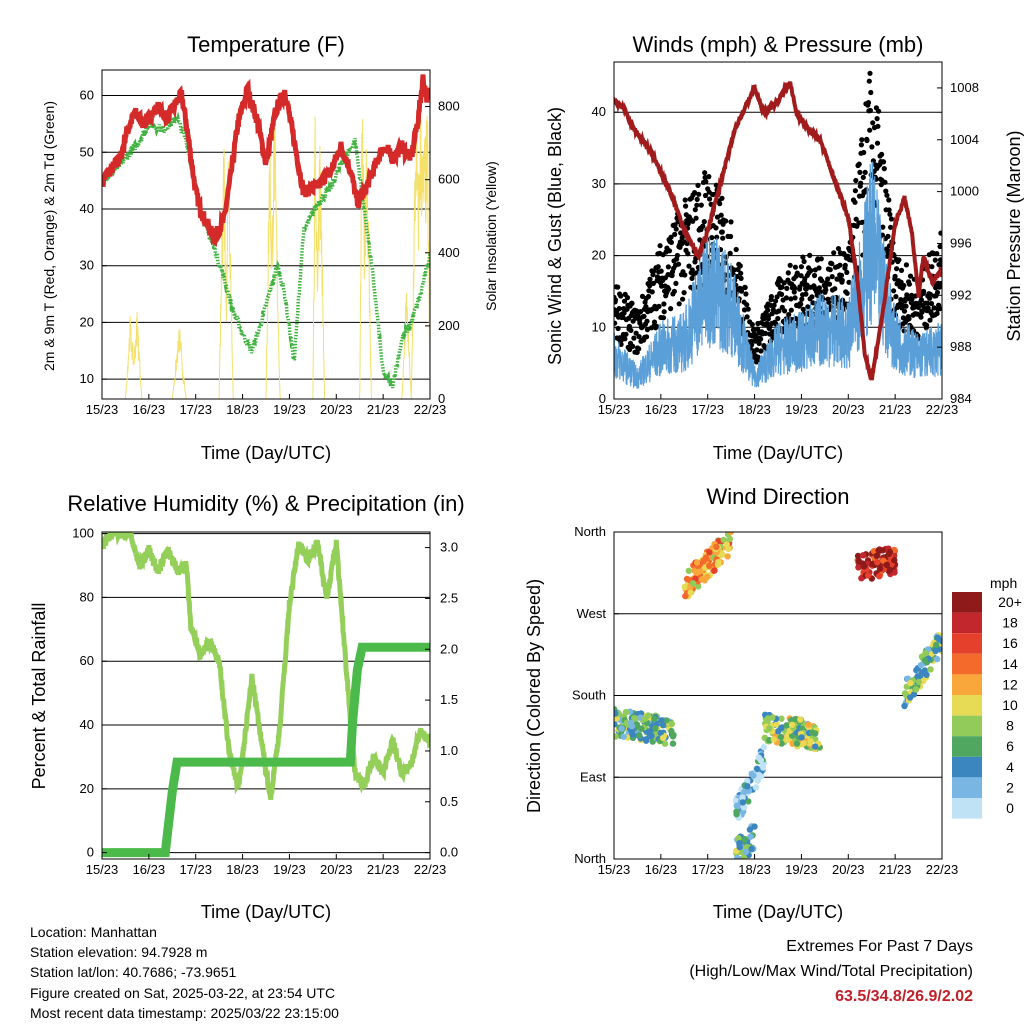 Image resolution: width=1024 pixels, height=1024 pixels. What do you see at coordinates (87, 660) in the screenshot?
I see `y-tick-label: 60` at bounding box center [87, 660].